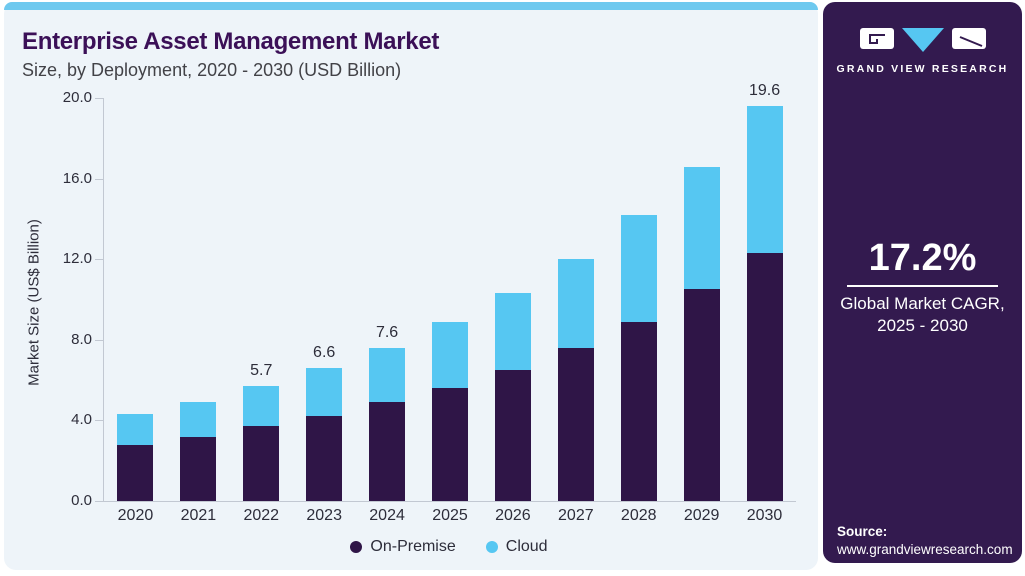 The width and height of the screenshot is (1025, 576). Describe the element at coordinates (413, 546) in the screenshot. I see `legend-label: On-Premise` at that location.